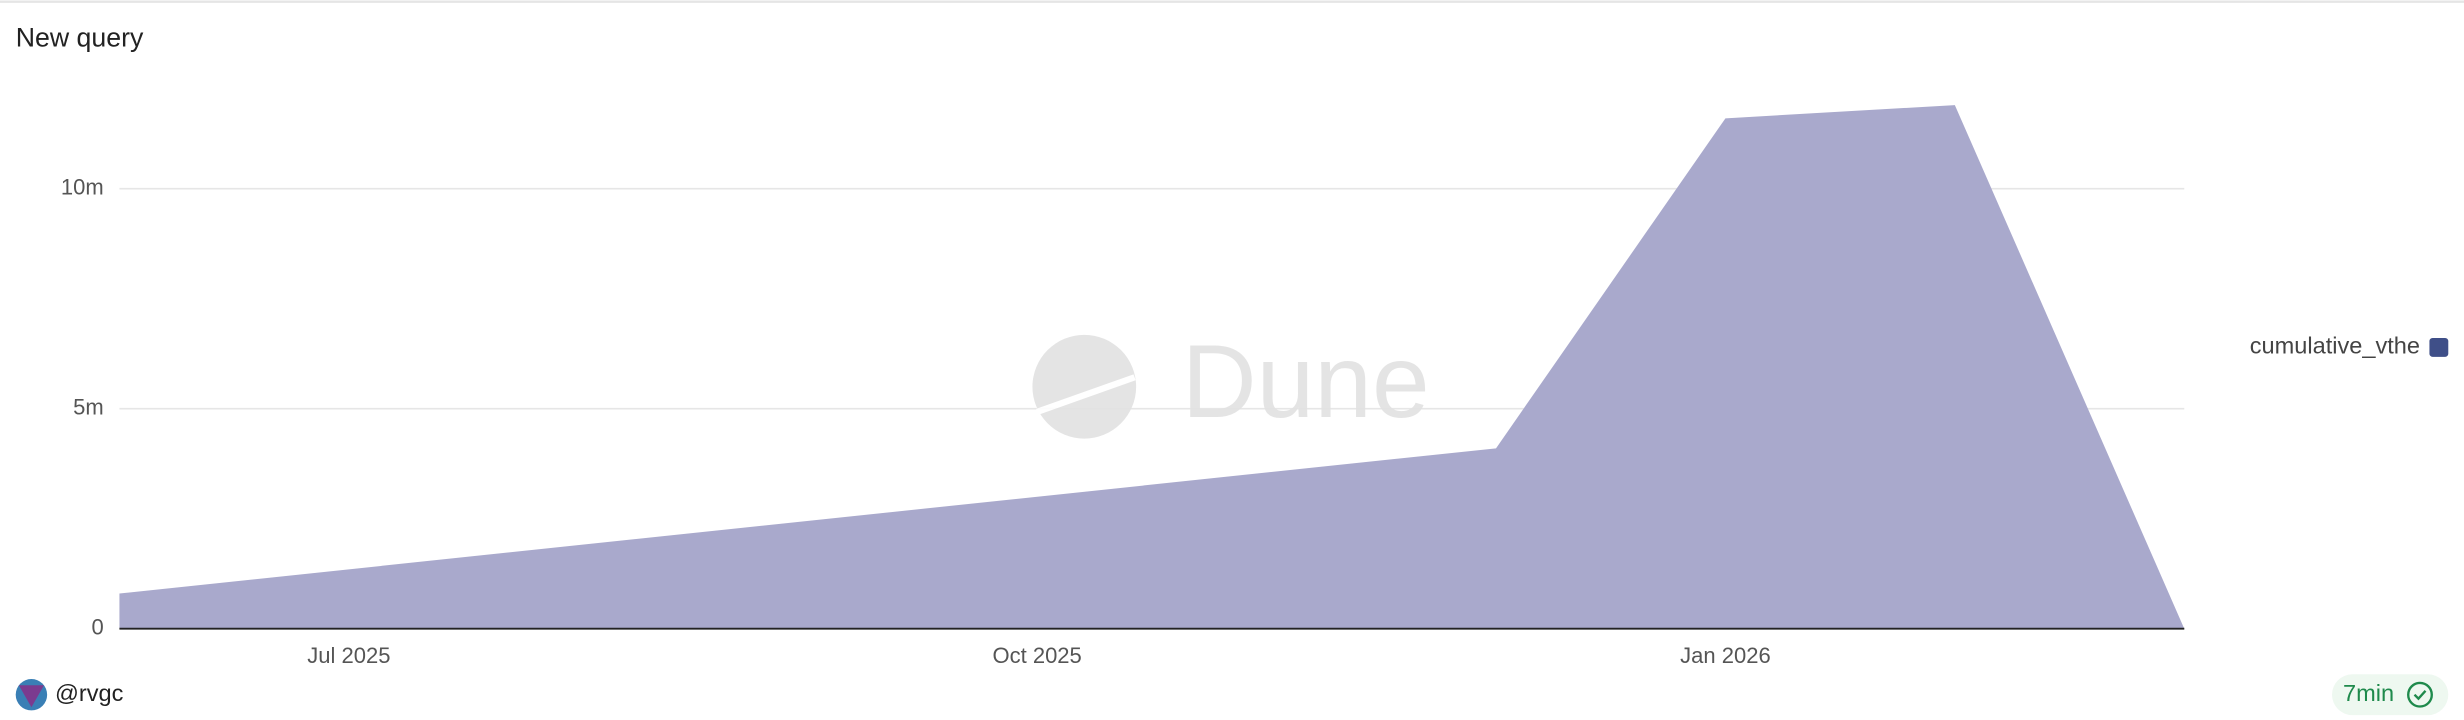 Image resolution: width=2464 pixels, height=720 pixels. Describe the element at coordinates (80, 37) in the screenshot. I see `chart-title: New query` at that location.